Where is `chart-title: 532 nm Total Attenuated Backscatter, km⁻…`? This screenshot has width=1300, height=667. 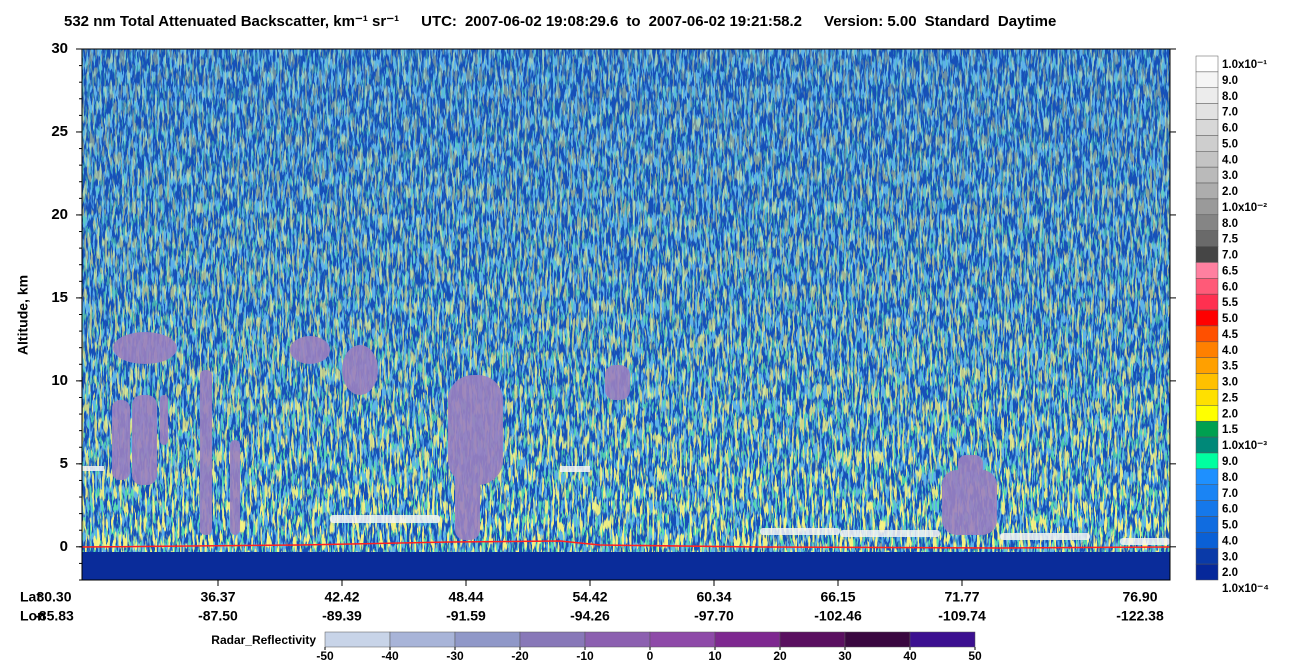
chart-title: 532 nm Total Attenuated Backscatter, km⁻… is located at coordinates (560, 21).